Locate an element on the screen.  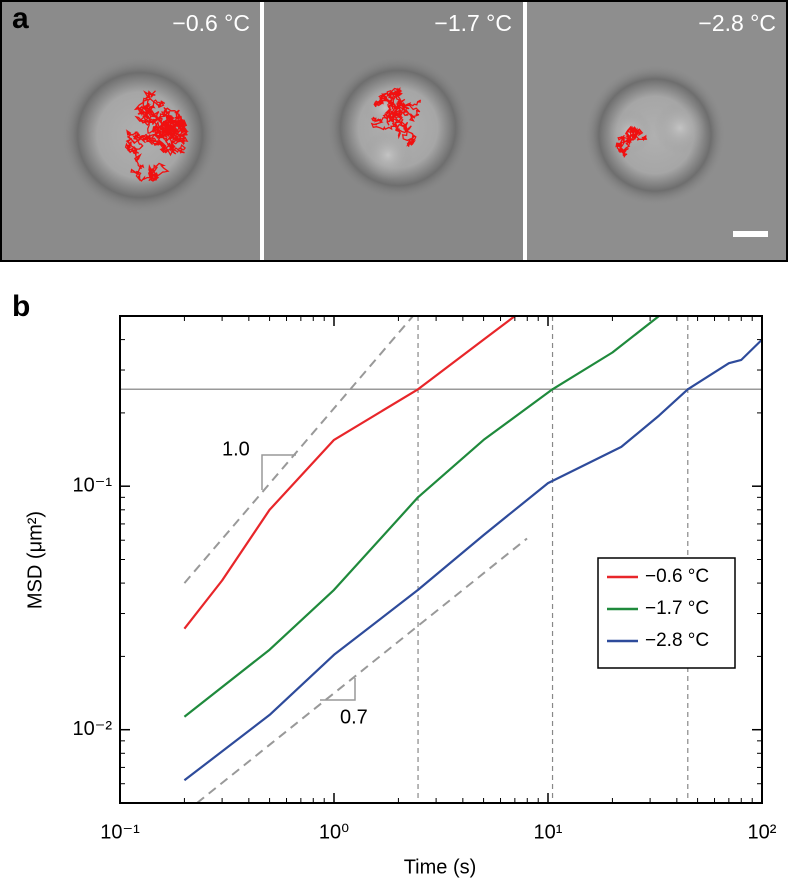
legend-label: −0.6 °C is located at coordinates (677, 576).